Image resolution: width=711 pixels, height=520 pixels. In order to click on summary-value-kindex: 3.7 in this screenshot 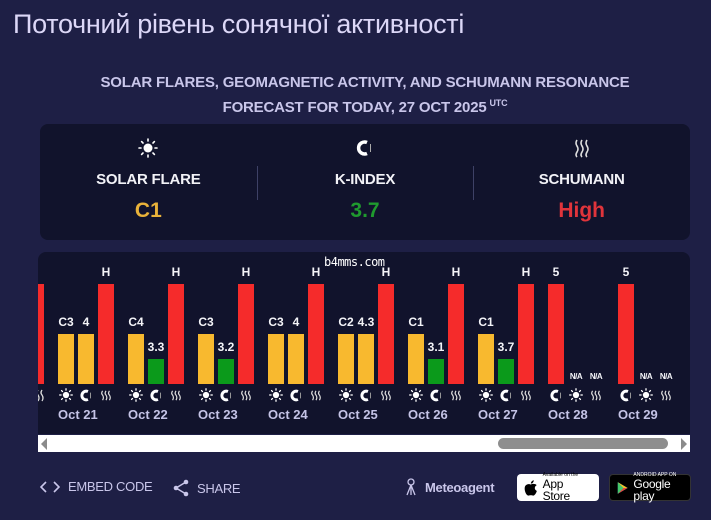, I will do `click(365, 210)`.